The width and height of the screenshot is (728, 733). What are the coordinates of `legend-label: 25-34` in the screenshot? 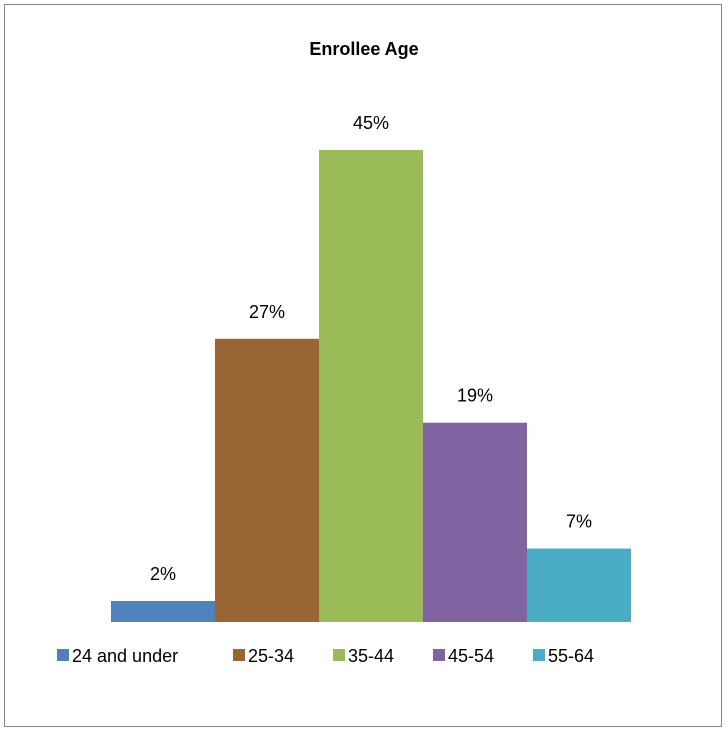 It's located at (271, 656).